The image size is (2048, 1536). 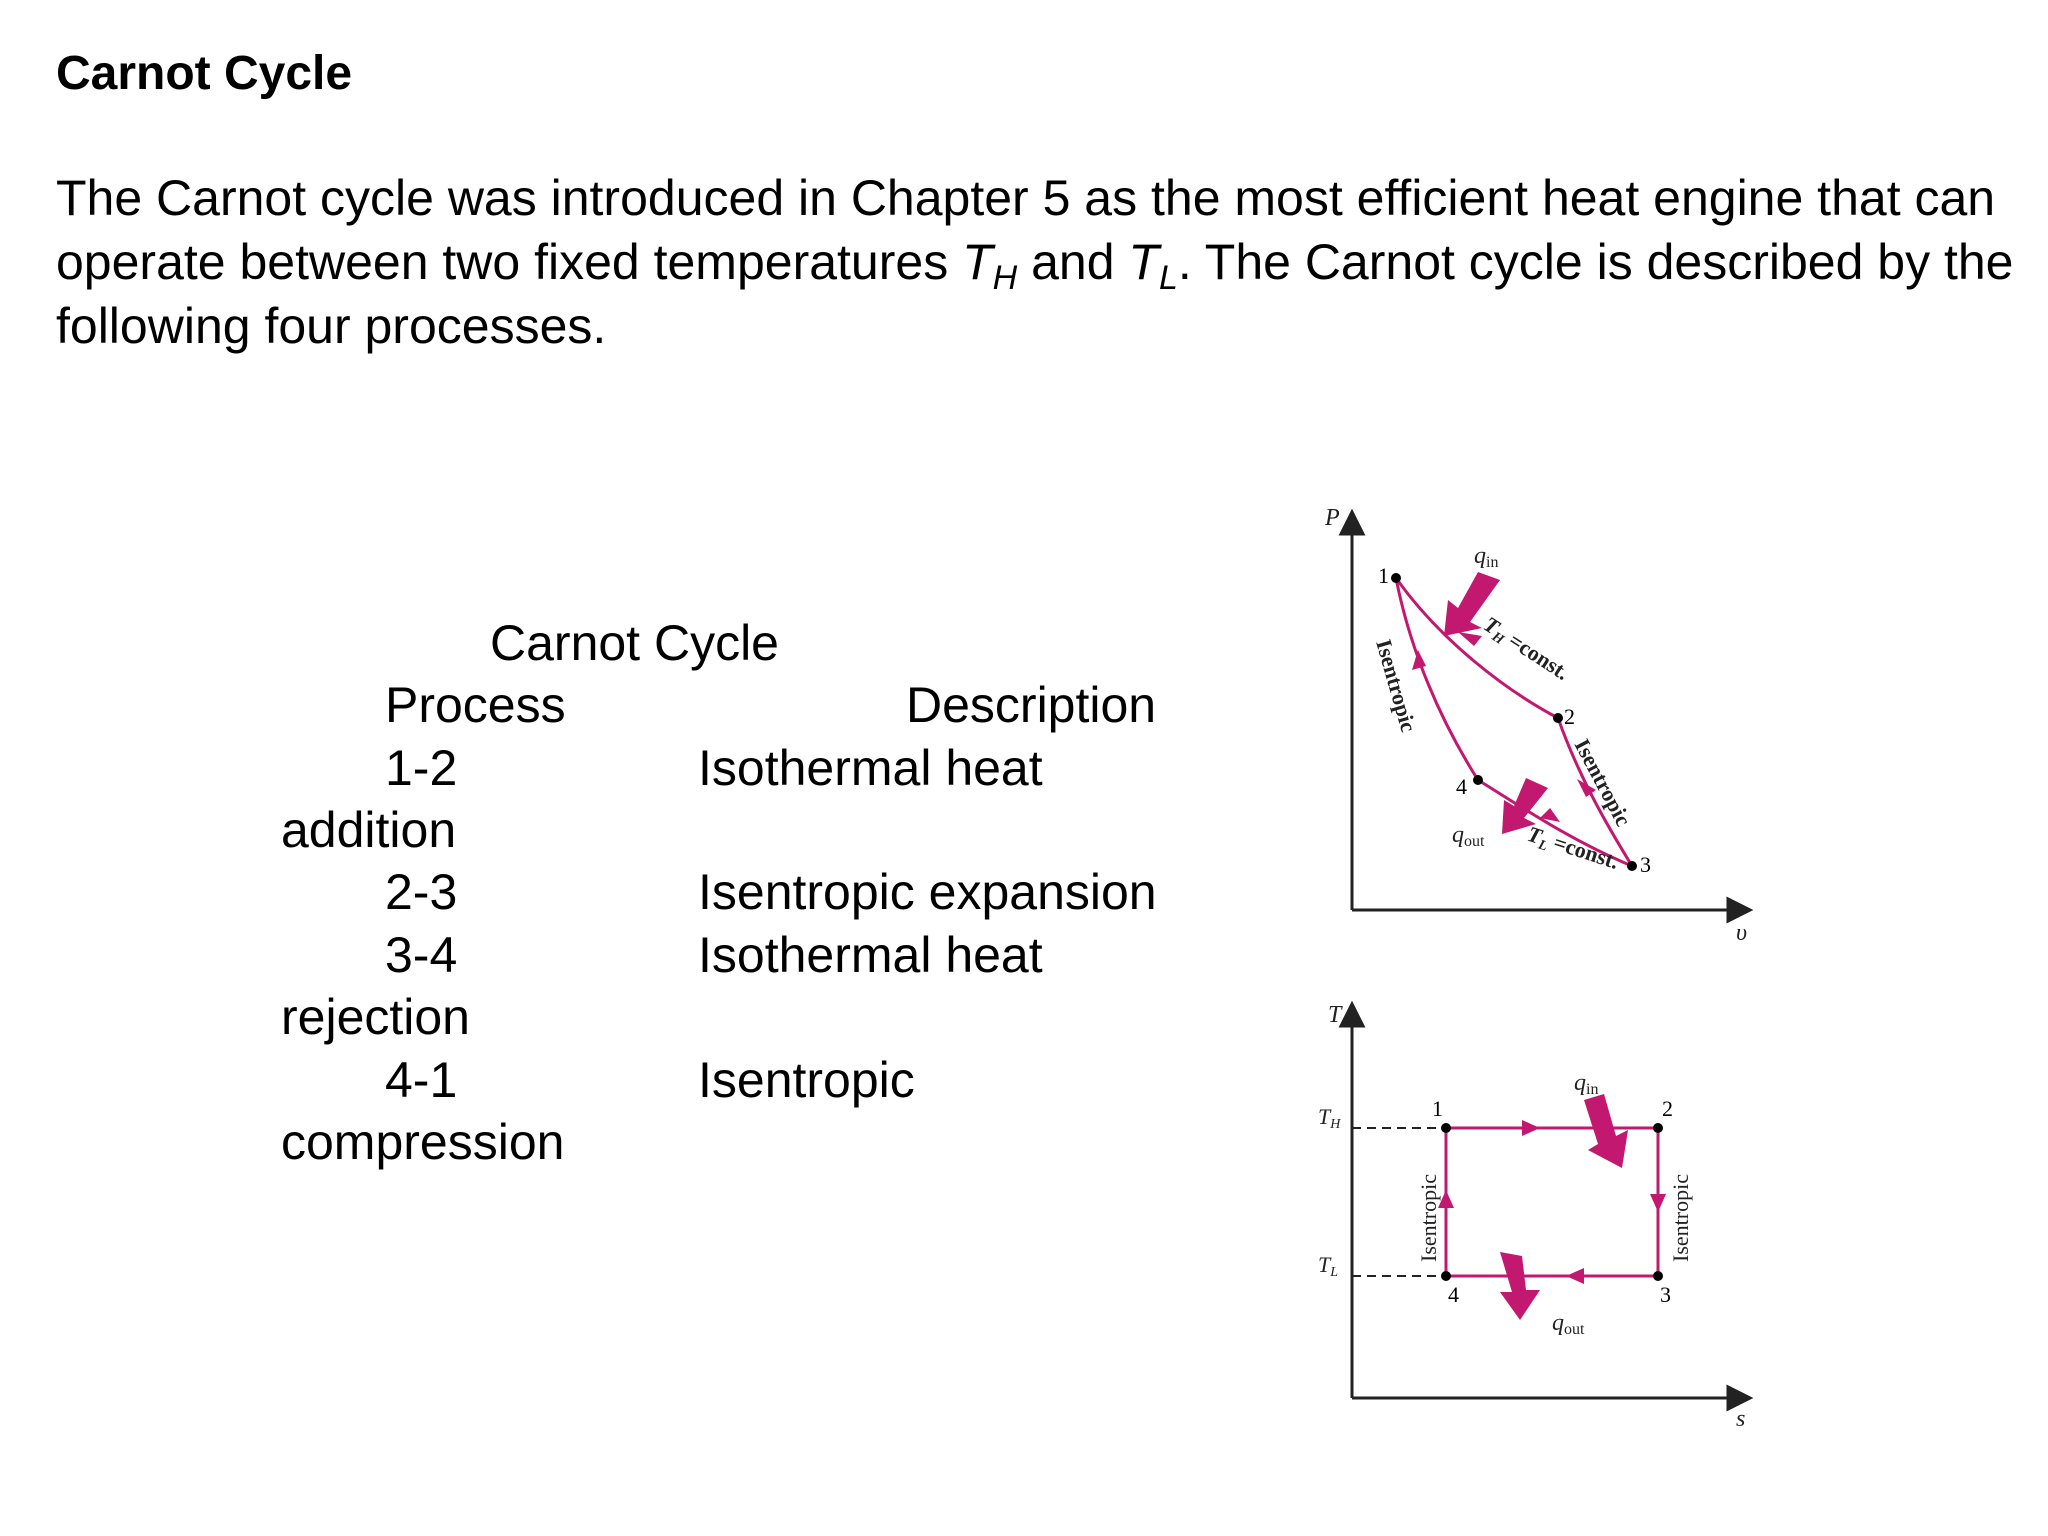 What do you see at coordinates (1453, 1294) in the screenshot?
I see `ts-label-4: 4` at bounding box center [1453, 1294].